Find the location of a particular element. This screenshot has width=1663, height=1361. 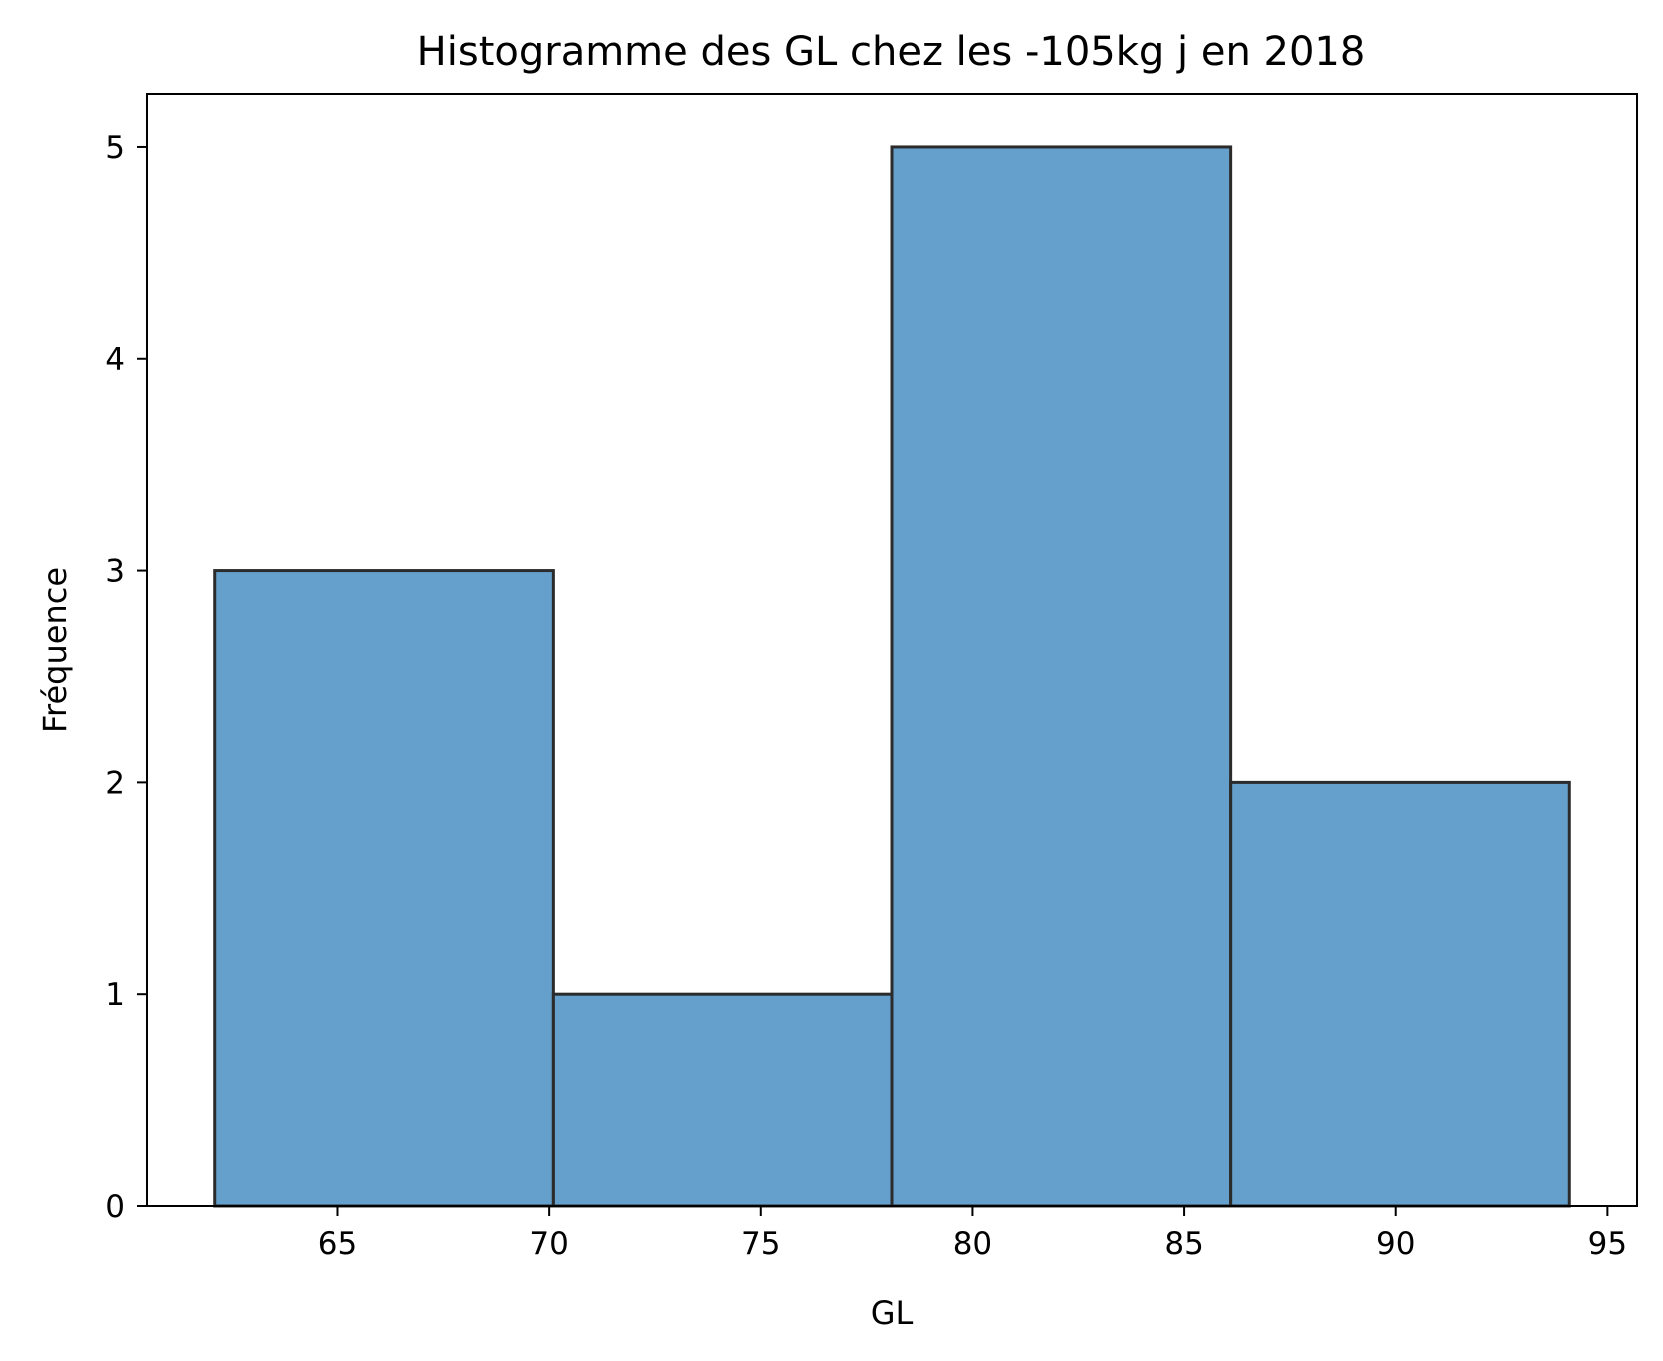

y-axis-ticks: 0 1 2 3 4 5 is located at coordinates (126, 677).